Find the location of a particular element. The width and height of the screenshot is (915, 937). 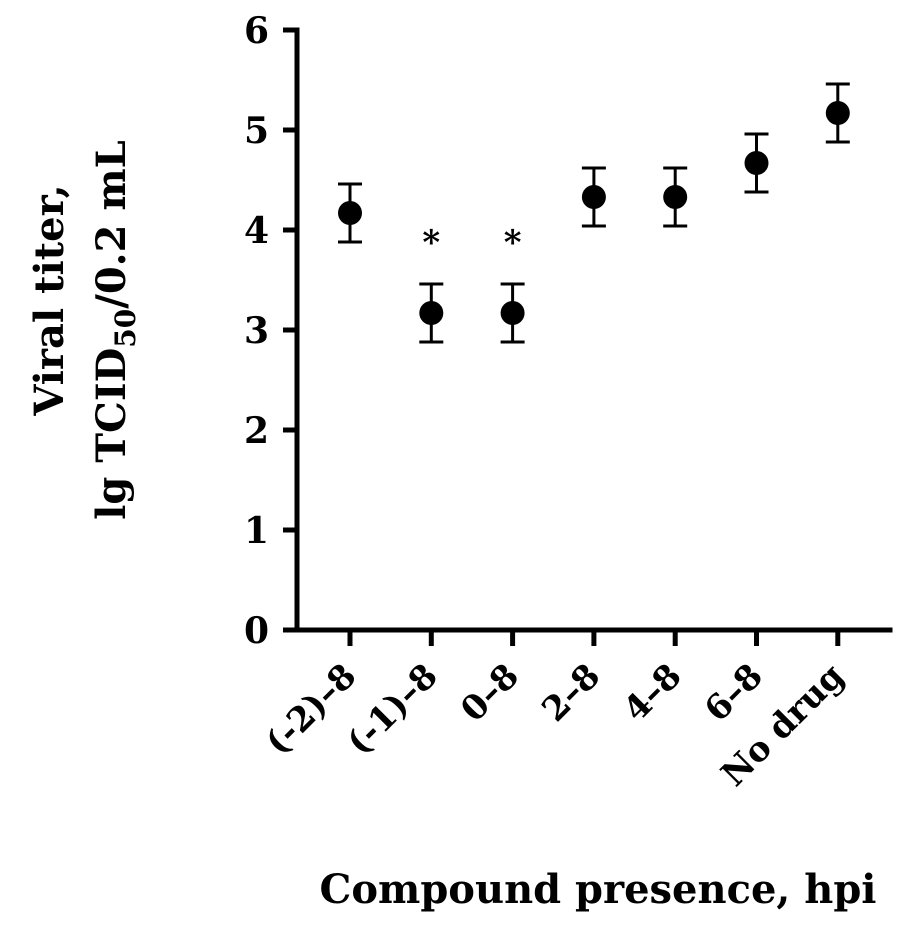

y-tick-label-2: 2 is located at coordinates (256, 431).